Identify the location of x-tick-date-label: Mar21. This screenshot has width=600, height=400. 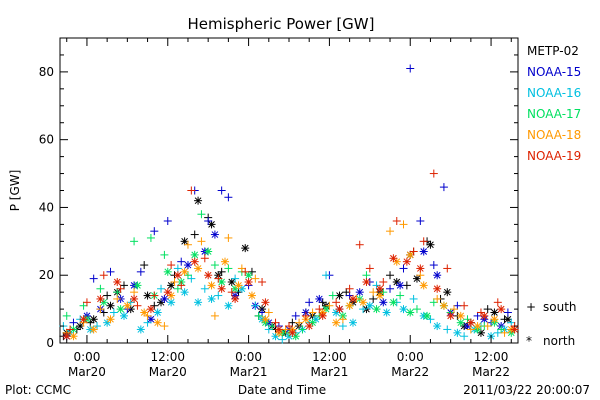
(329, 372).